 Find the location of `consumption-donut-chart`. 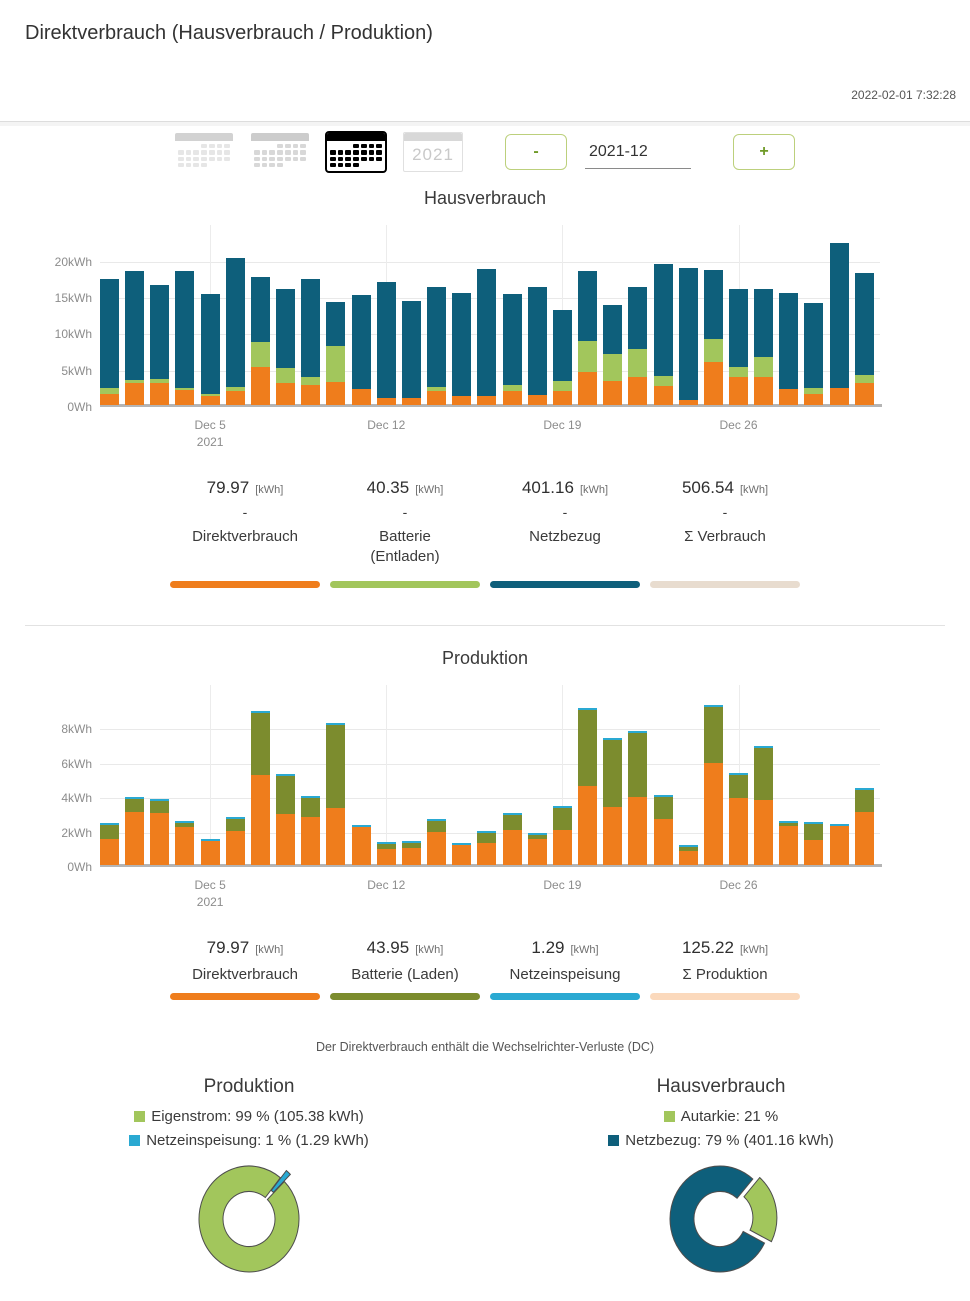

consumption-donut-chart is located at coordinates (720, 1218).